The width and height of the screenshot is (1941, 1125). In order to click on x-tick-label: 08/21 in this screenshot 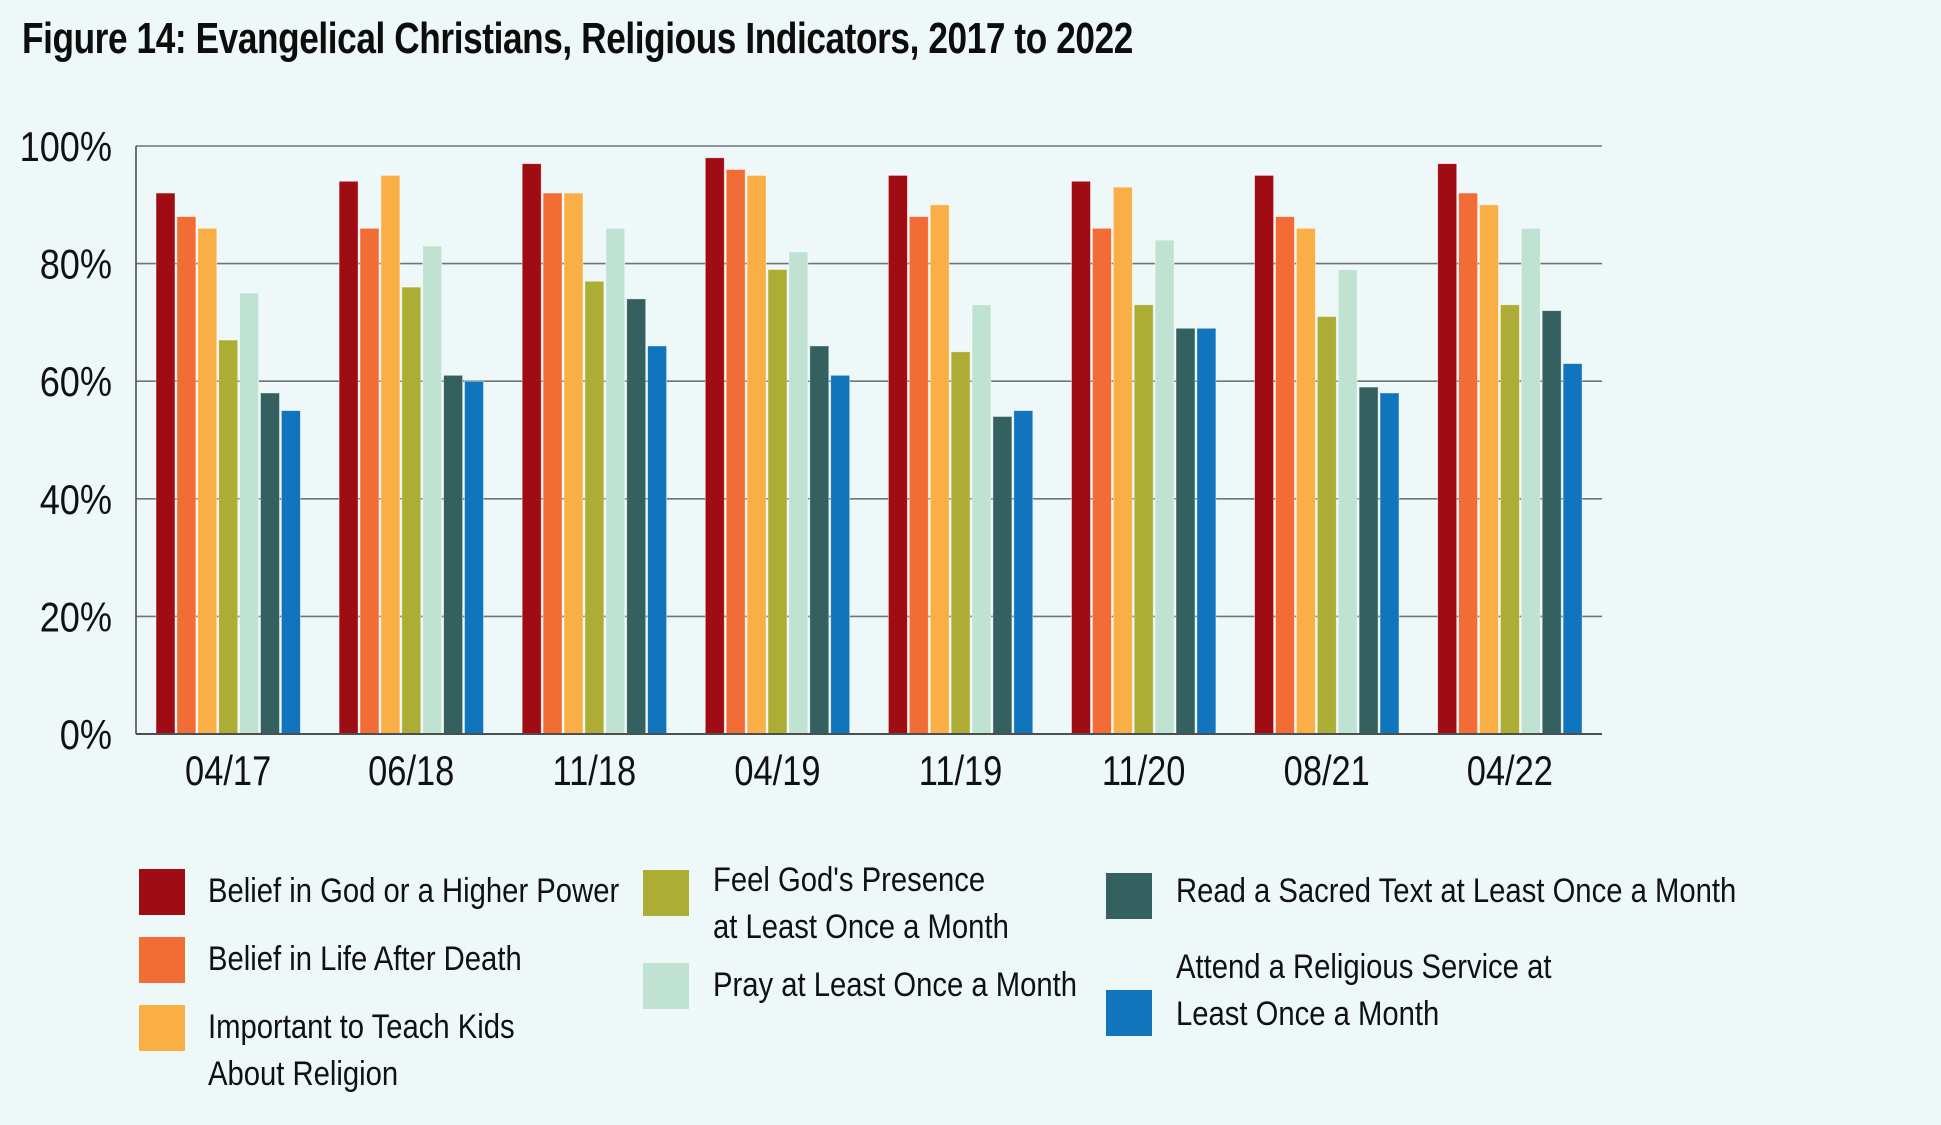, I will do `click(1327, 771)`.